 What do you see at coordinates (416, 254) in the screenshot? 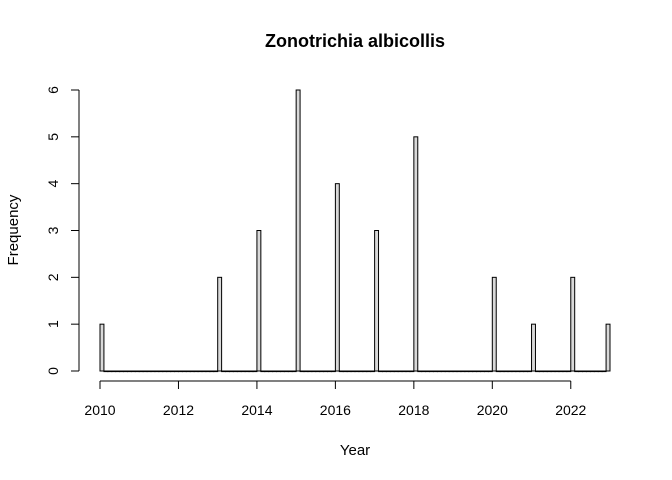
I see `bar-2018` at bounding box center [416, 254].